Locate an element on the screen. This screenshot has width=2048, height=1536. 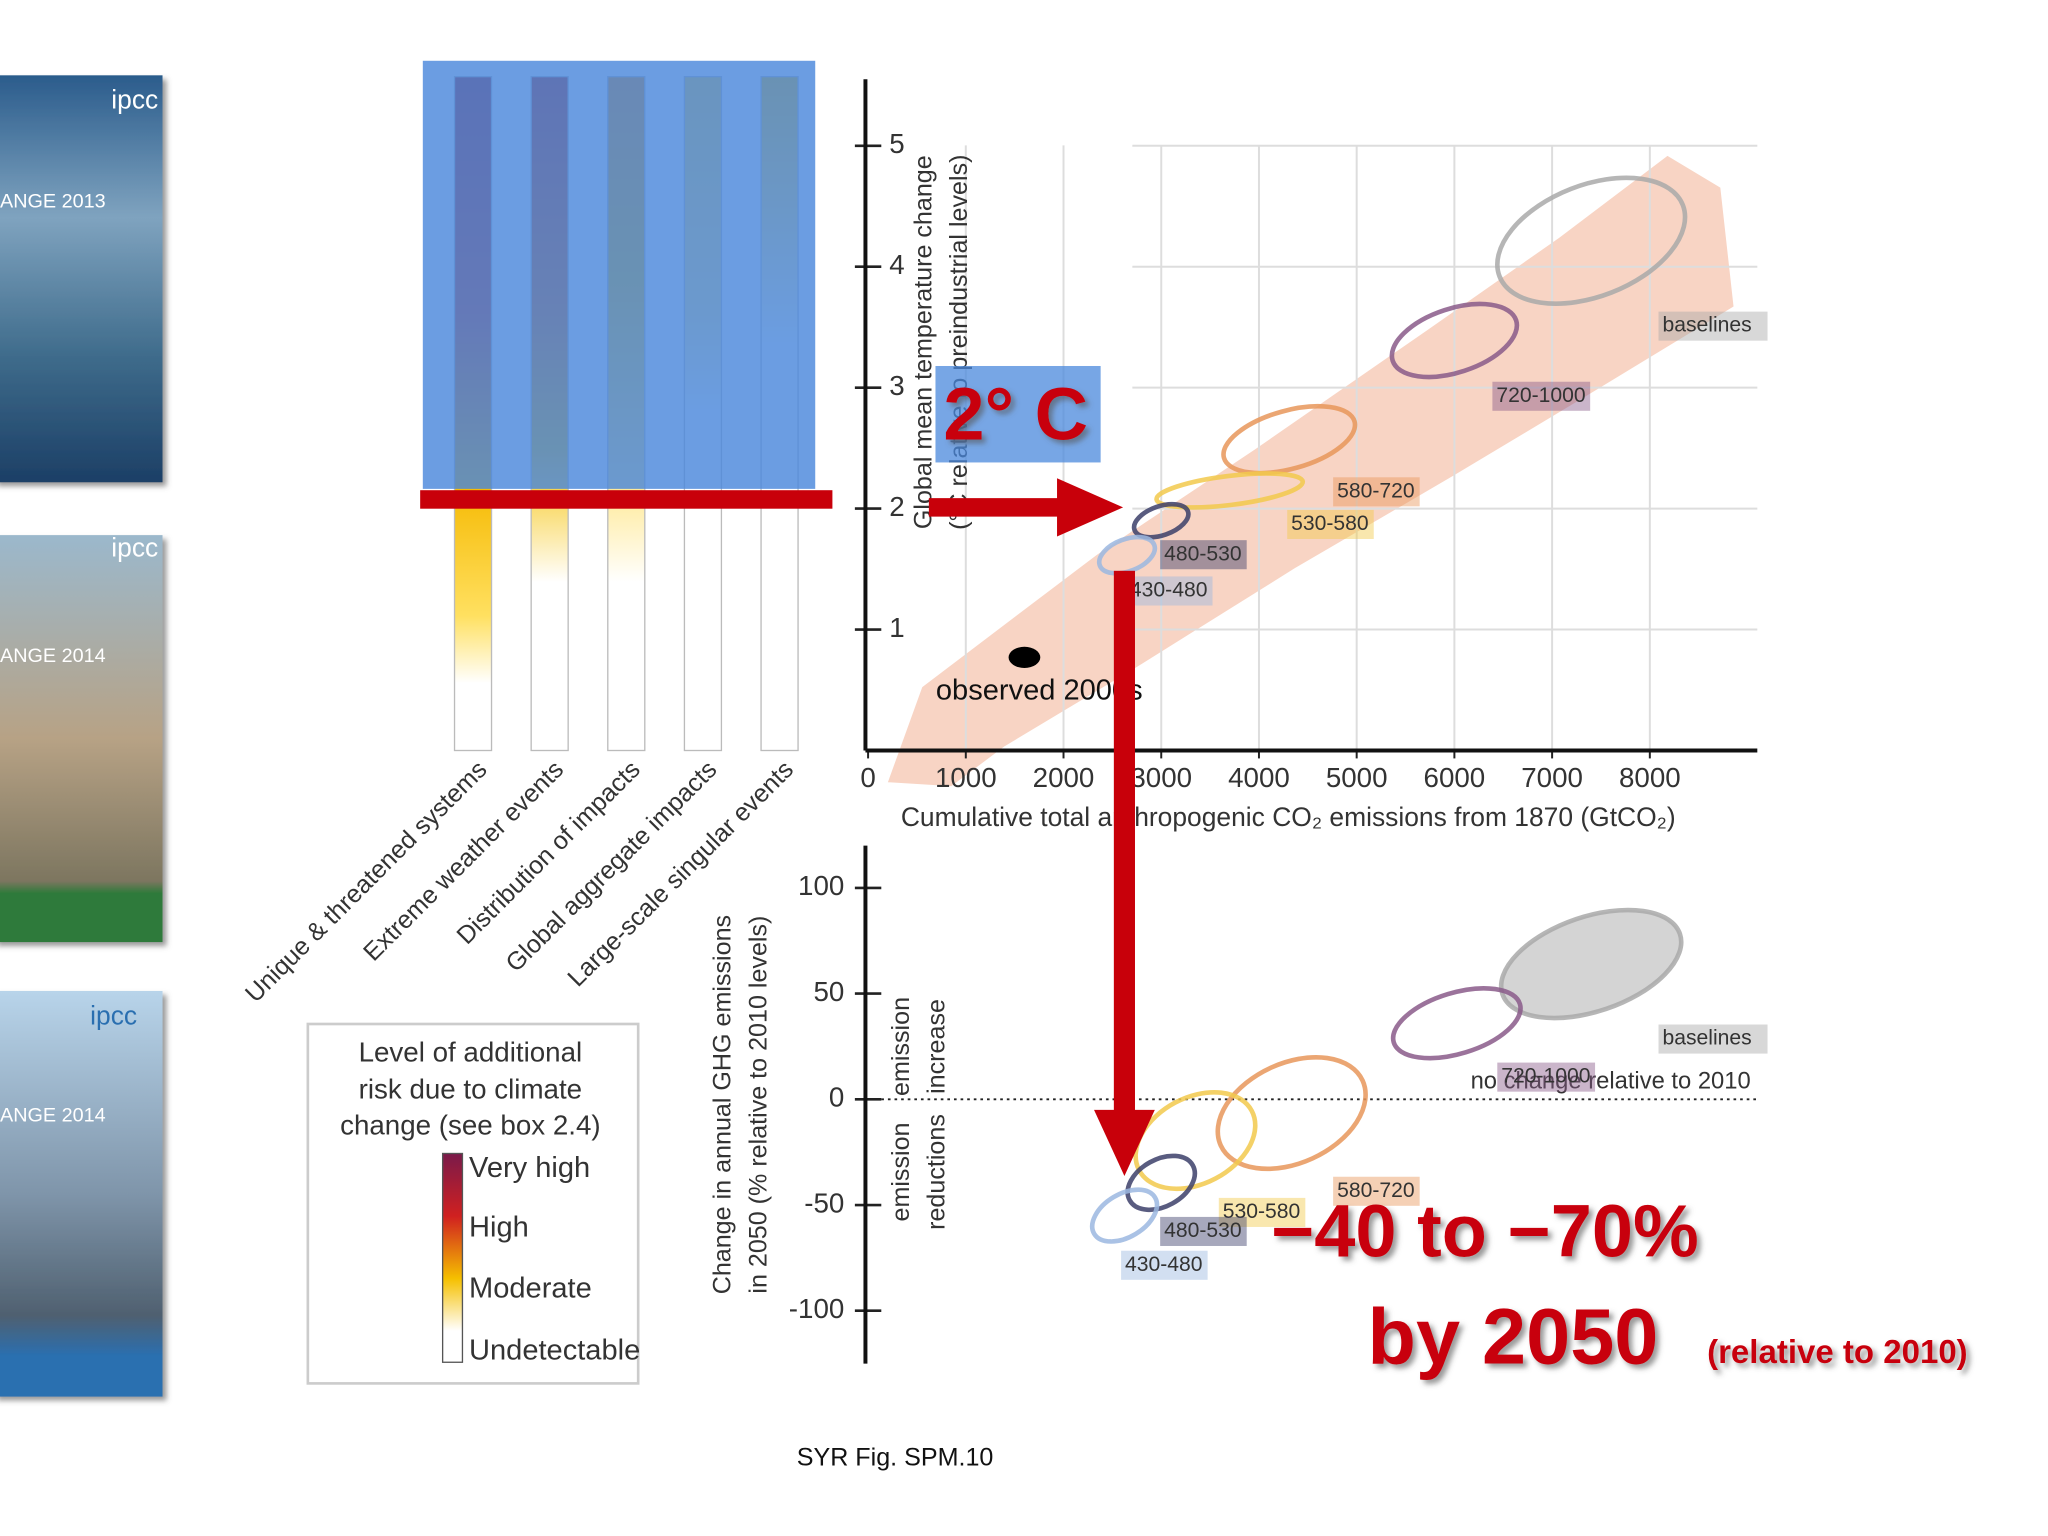
legend-title: risk due to climate is located at coordinates (471, 1089).